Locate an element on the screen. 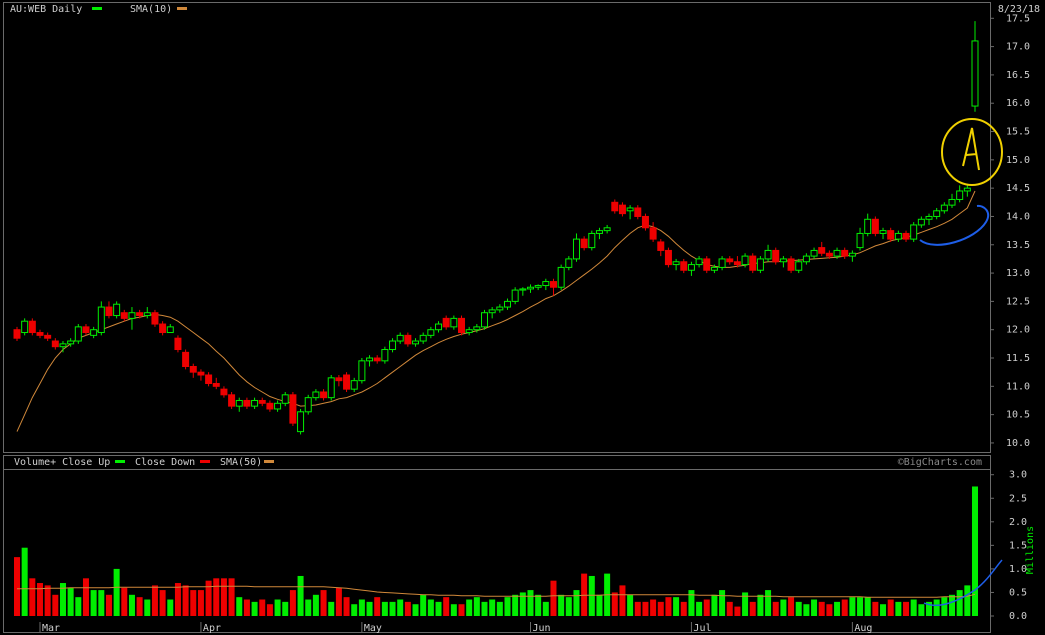 The width and height of the screenshot is (1045, 635). y-tick-label: 2.0 is located at coordinates (1018, 522).